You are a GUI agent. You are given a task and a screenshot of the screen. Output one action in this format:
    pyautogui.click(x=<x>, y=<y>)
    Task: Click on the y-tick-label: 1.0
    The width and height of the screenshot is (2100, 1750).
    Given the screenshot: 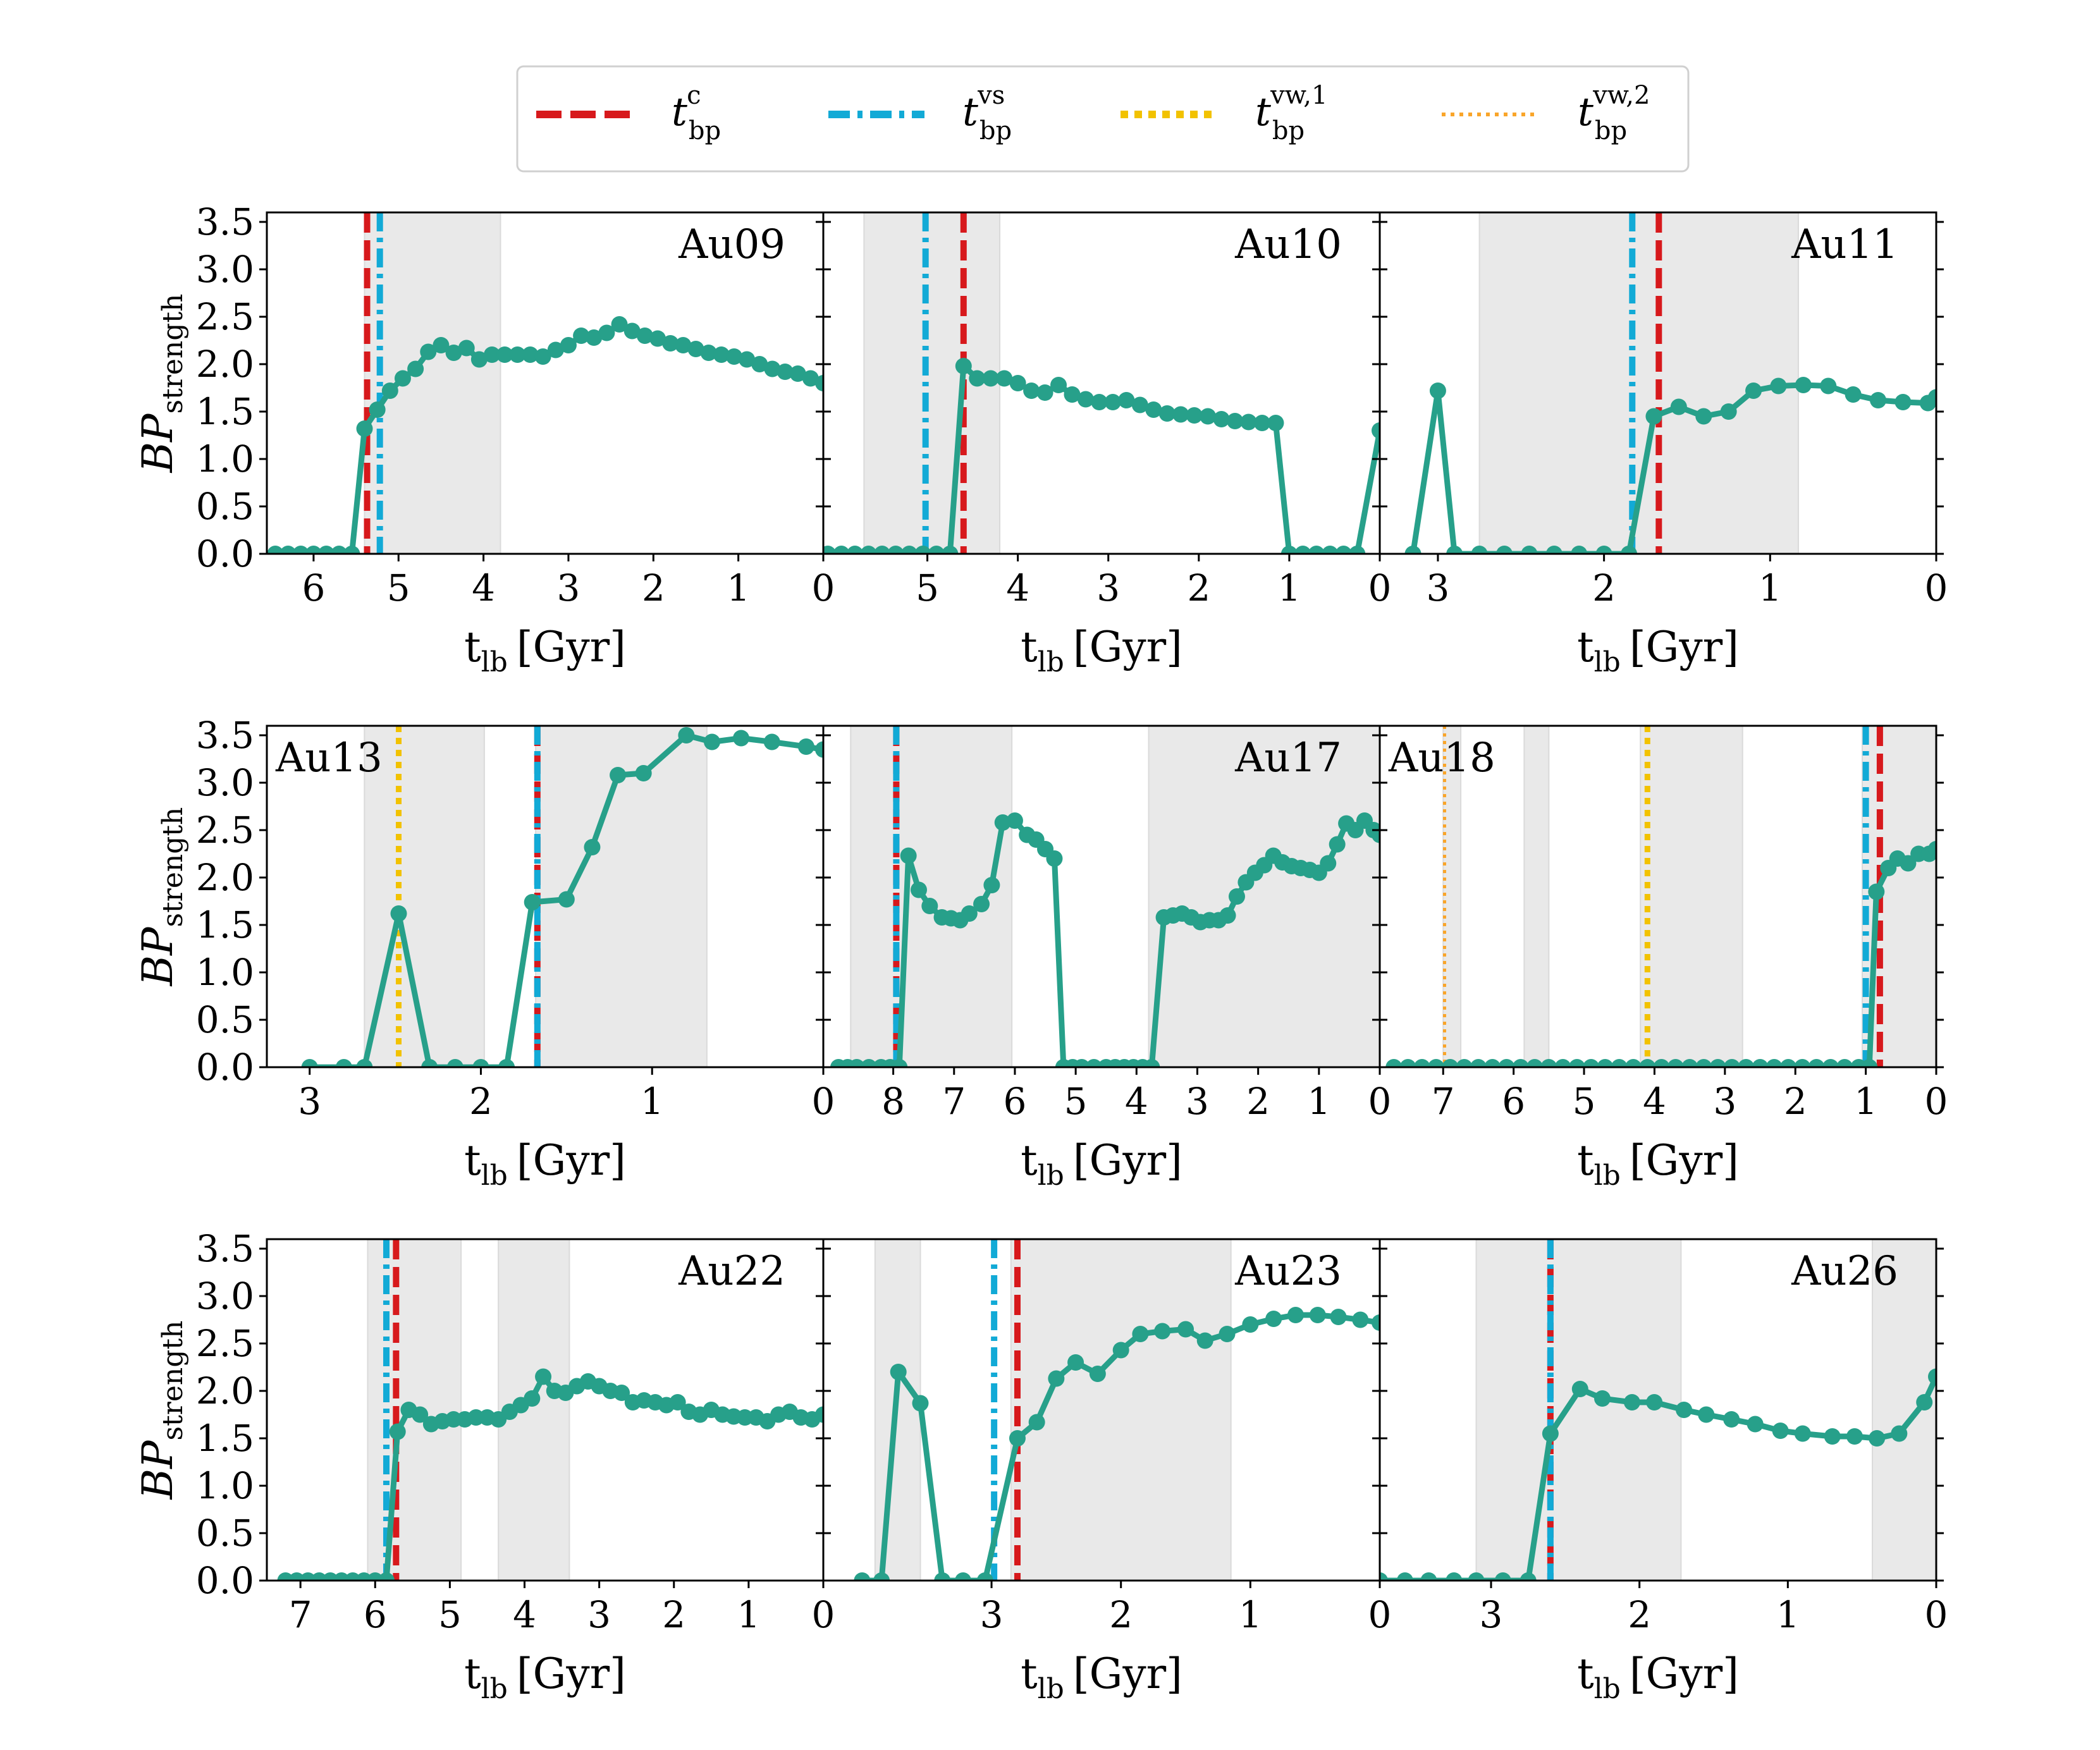 What is the action you would take?
    pyautogui.click(x=225, y=1485)
    